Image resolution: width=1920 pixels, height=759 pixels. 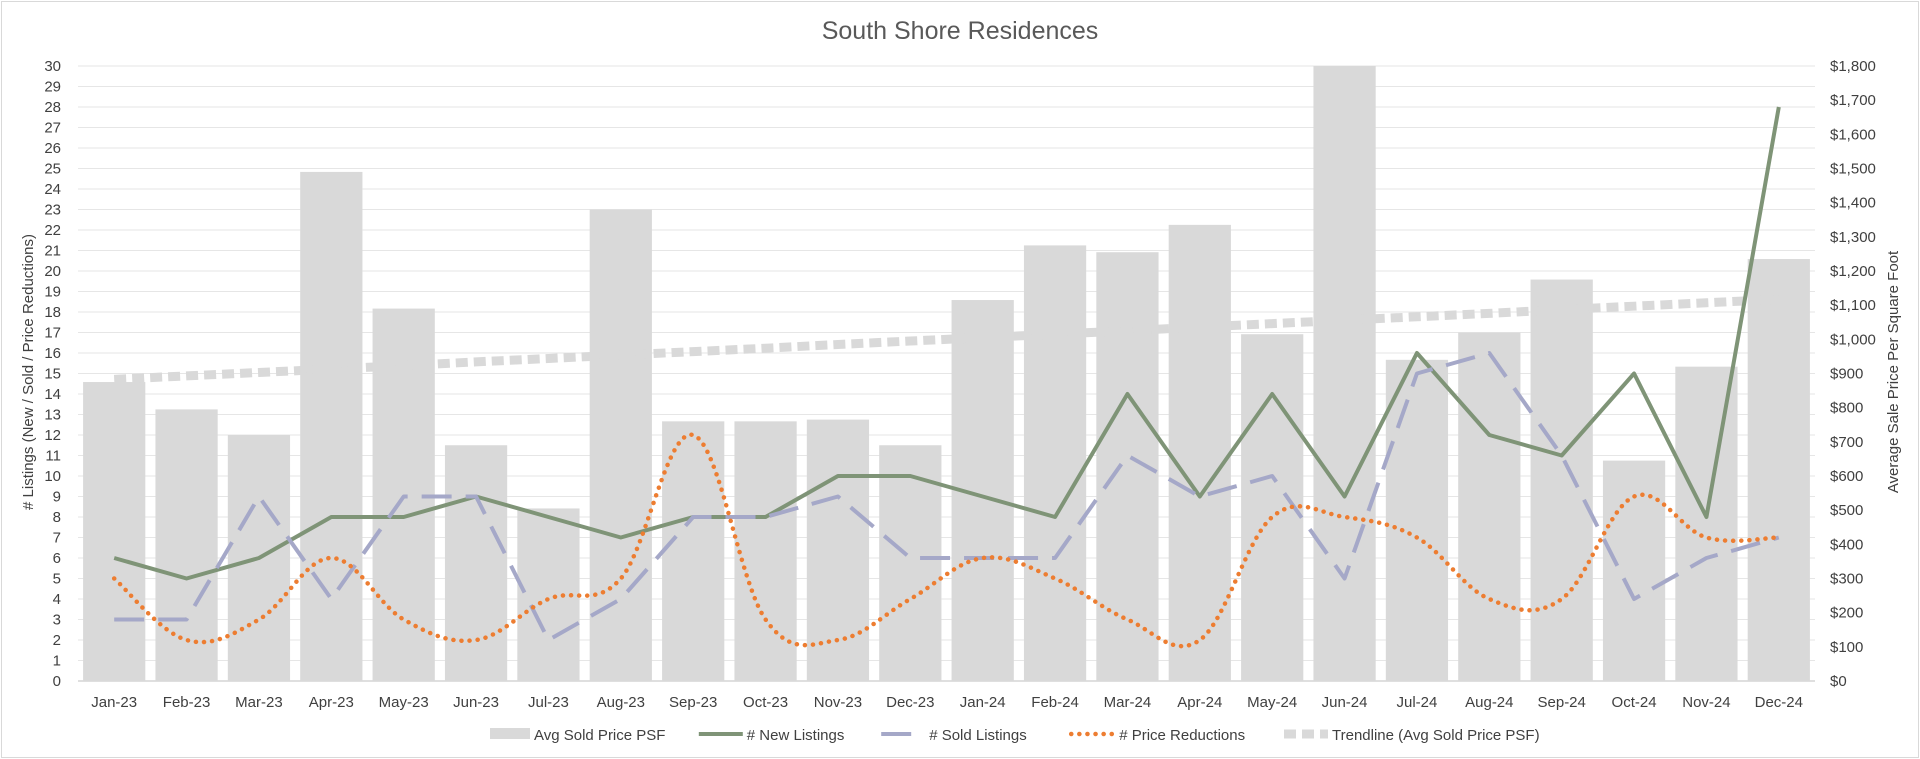 I want to click on legend-label: Trendline (Avg Sold Price PSF), so click(x=1436, y=735).